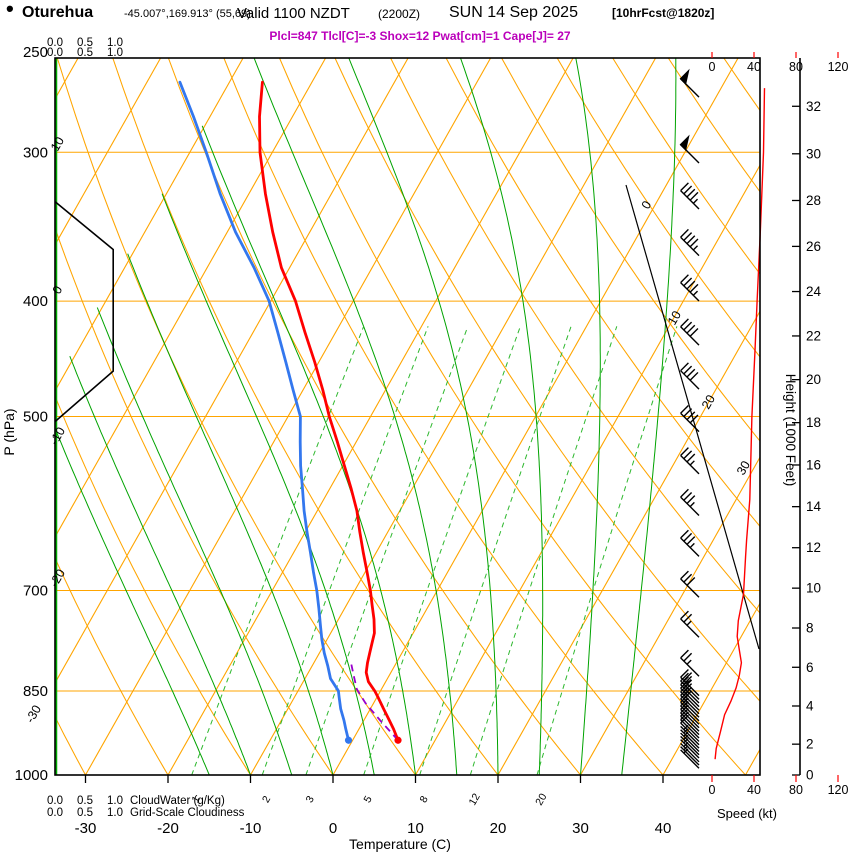 Image resolution: width=850 pixels, height=860 pixels. What do you see at coordinates (796, 67) in the screenshot?
I see `speed-tick-label-top: 80` at bounding box center [796, 67].